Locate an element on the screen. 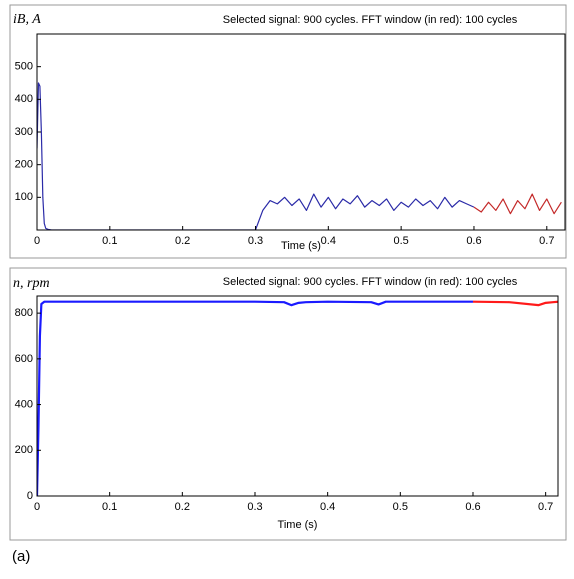  y-tick-label: 600 is located at coordinates (24, 359).